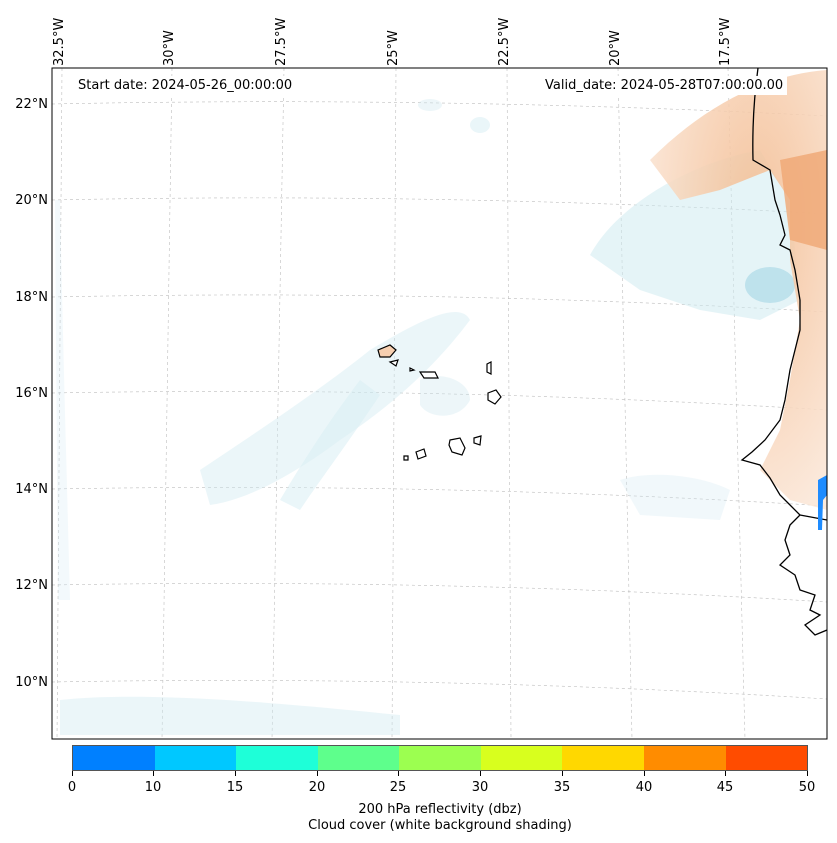  Describe the element at coordinates (31, 297) in the screenshot. I see `lat-label: 18°N` at that location.